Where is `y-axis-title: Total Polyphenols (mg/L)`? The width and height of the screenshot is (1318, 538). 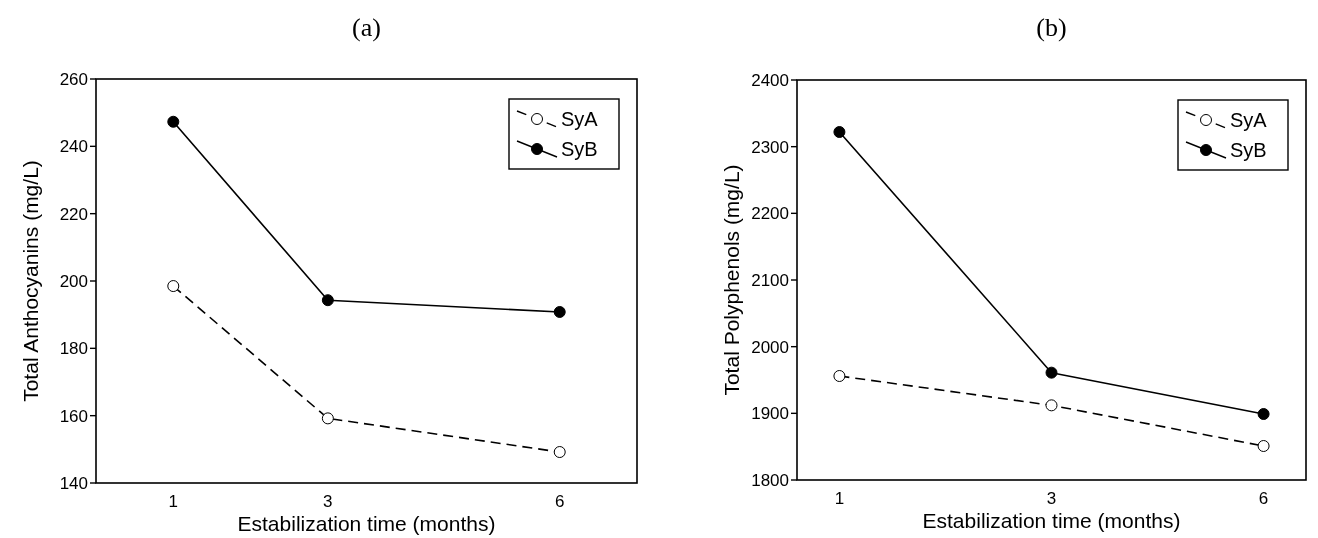
y-axis-title: Total Polyphenols (mg/L) is located at coordinates (731, 280).